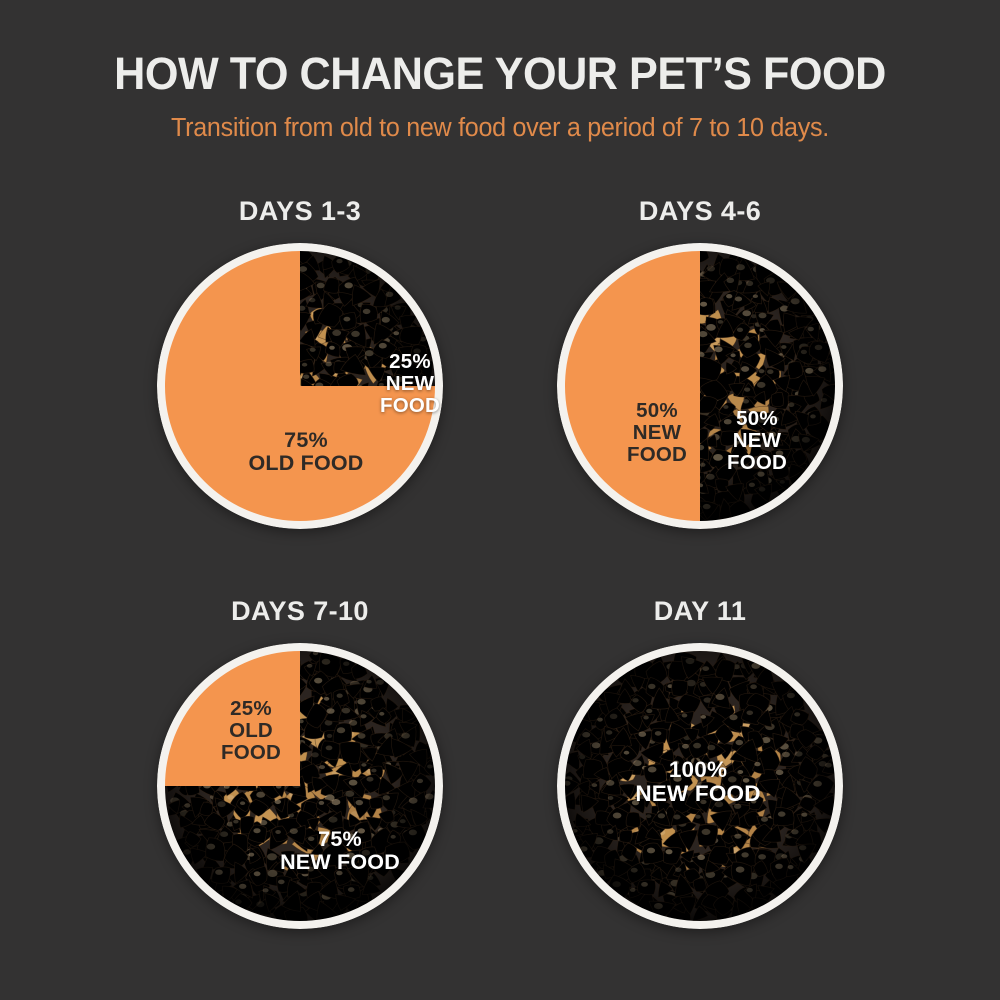 This screenshot has width=1000, height=1000. I want to click on stage-heading: DAYS 4-6, so click(700, 211).